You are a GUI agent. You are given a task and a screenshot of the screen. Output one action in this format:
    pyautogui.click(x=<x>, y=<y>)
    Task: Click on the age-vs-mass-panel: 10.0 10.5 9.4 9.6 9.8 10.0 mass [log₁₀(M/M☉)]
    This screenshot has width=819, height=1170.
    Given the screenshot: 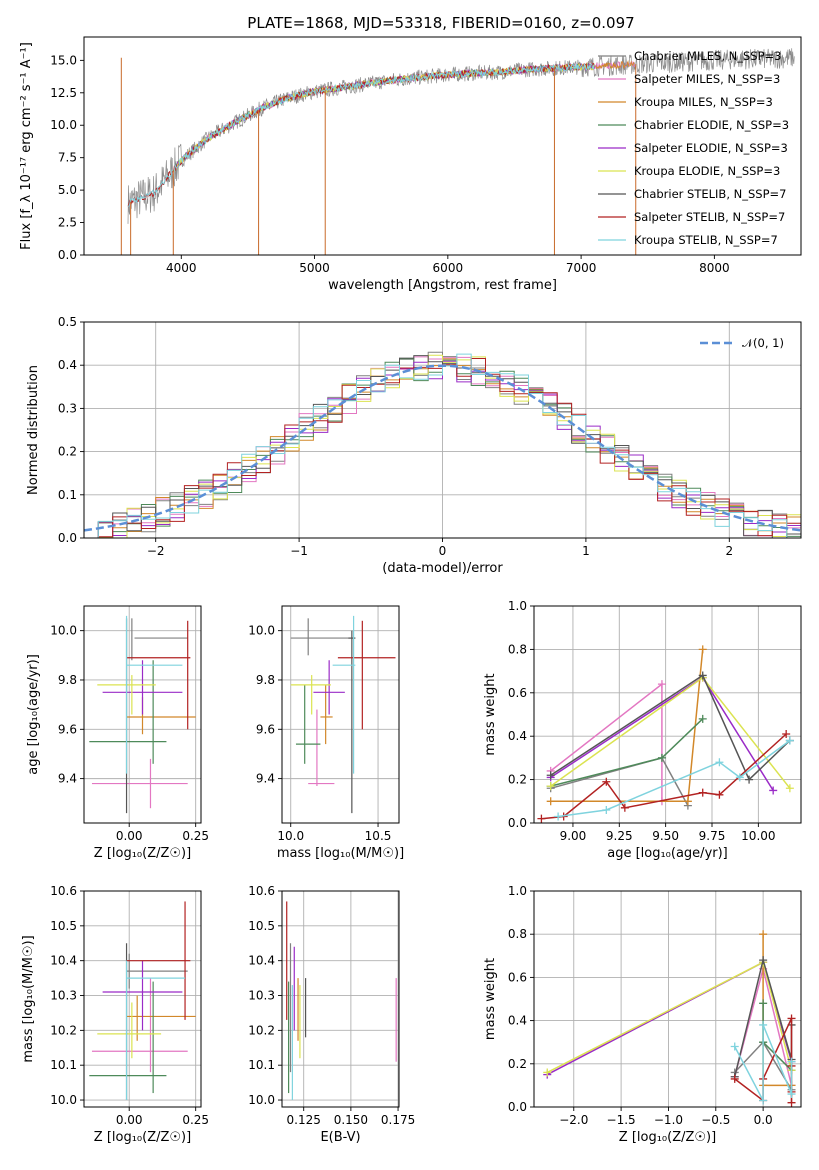 What is the action you would take?
    pyautogui.click(x=326, y=733)
    